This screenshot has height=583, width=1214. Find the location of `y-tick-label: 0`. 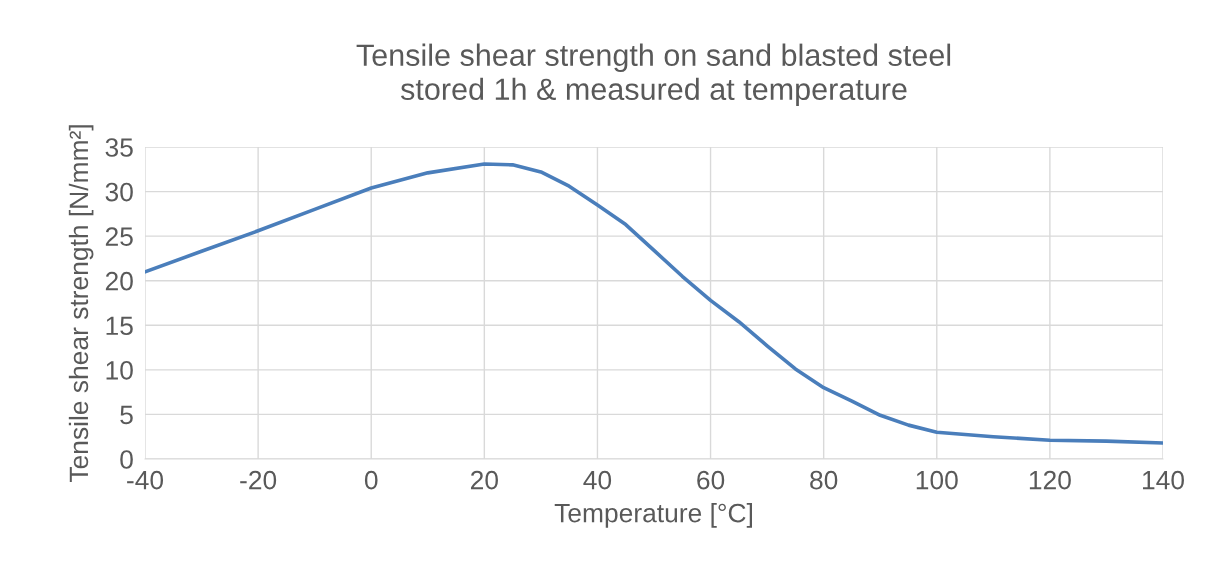

y-tick-label: 0 is located at coordinates (126, 459).